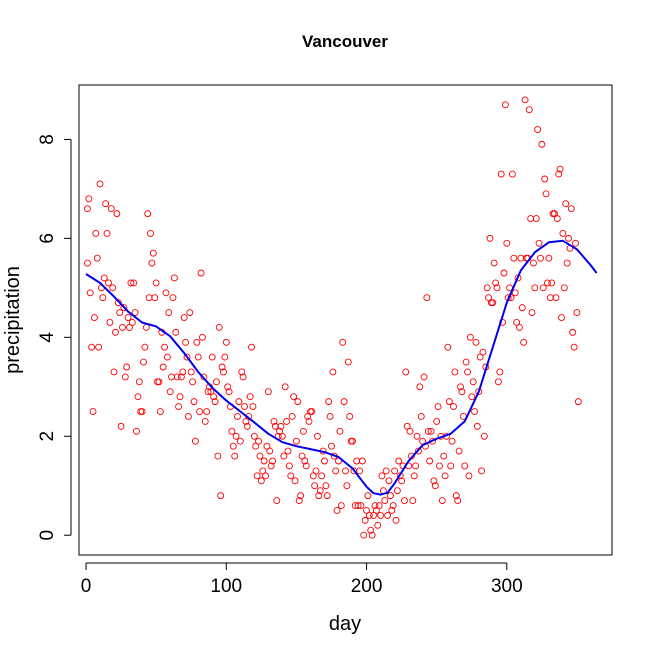  What do you see at coordinates (47, 337) in the screenshot?
I see `y-tick-label: 4` at bounding box center [47, 337].